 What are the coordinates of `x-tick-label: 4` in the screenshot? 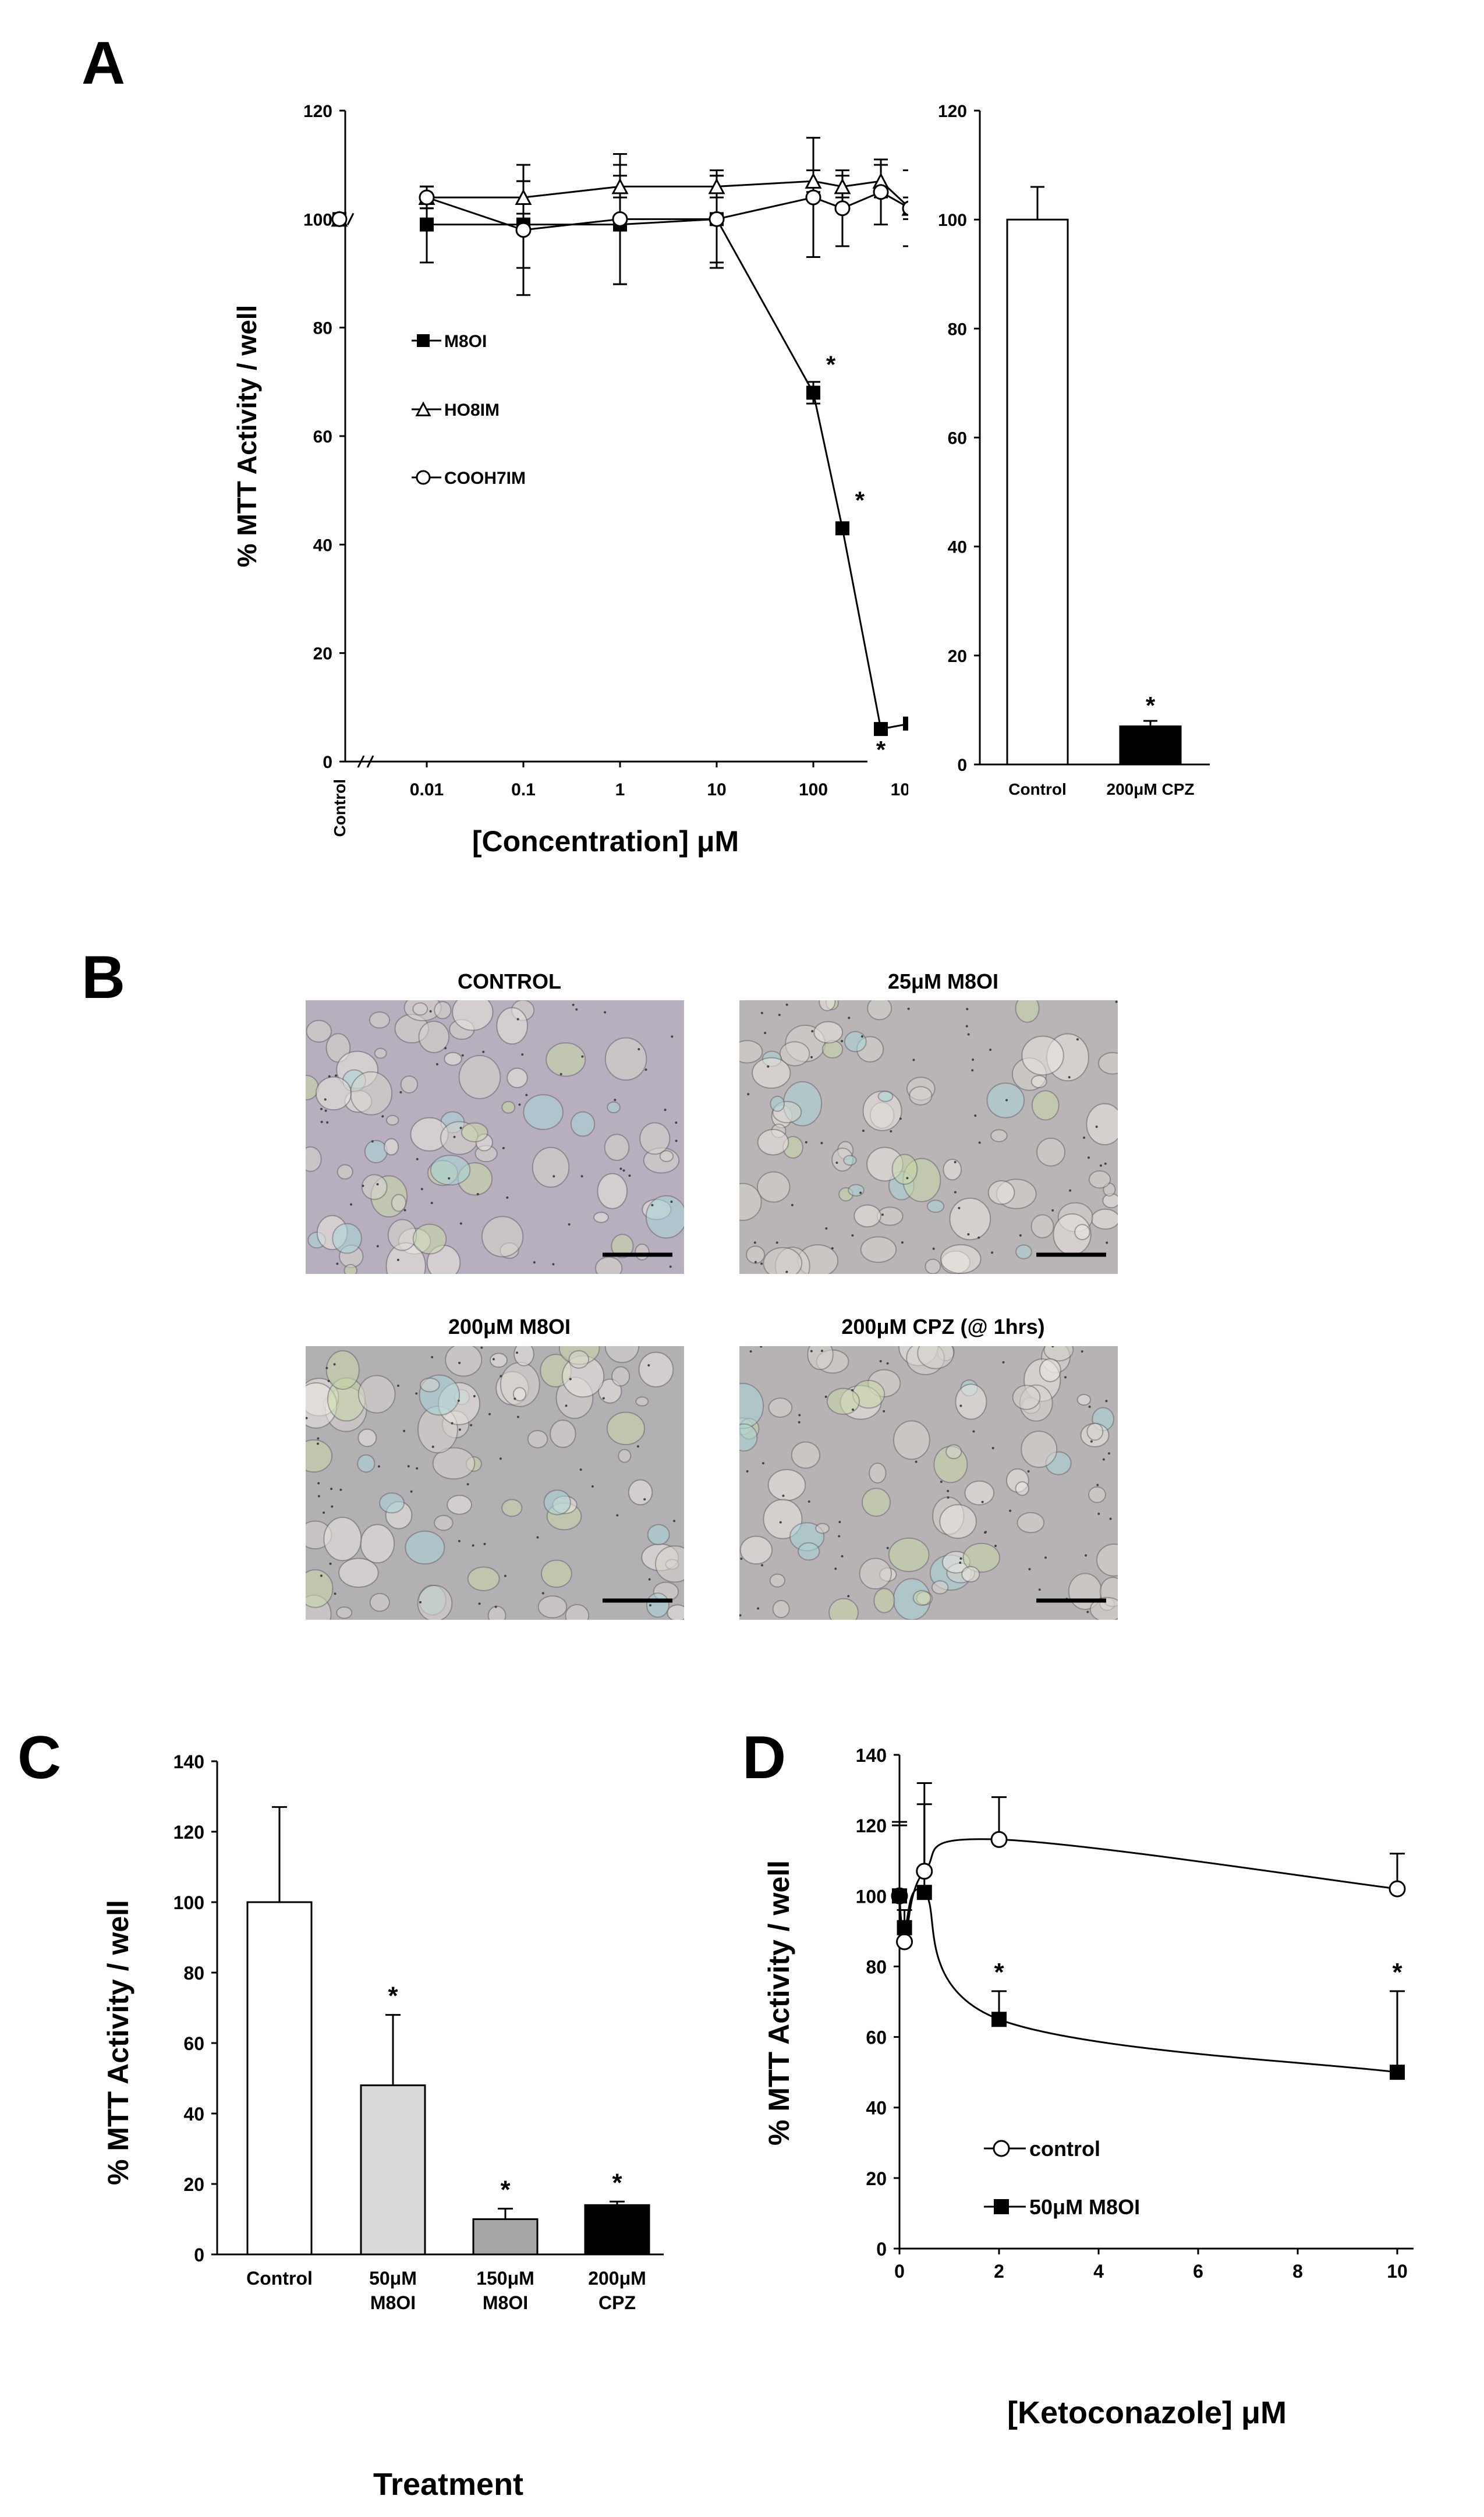 It's located at (1098, 2271).